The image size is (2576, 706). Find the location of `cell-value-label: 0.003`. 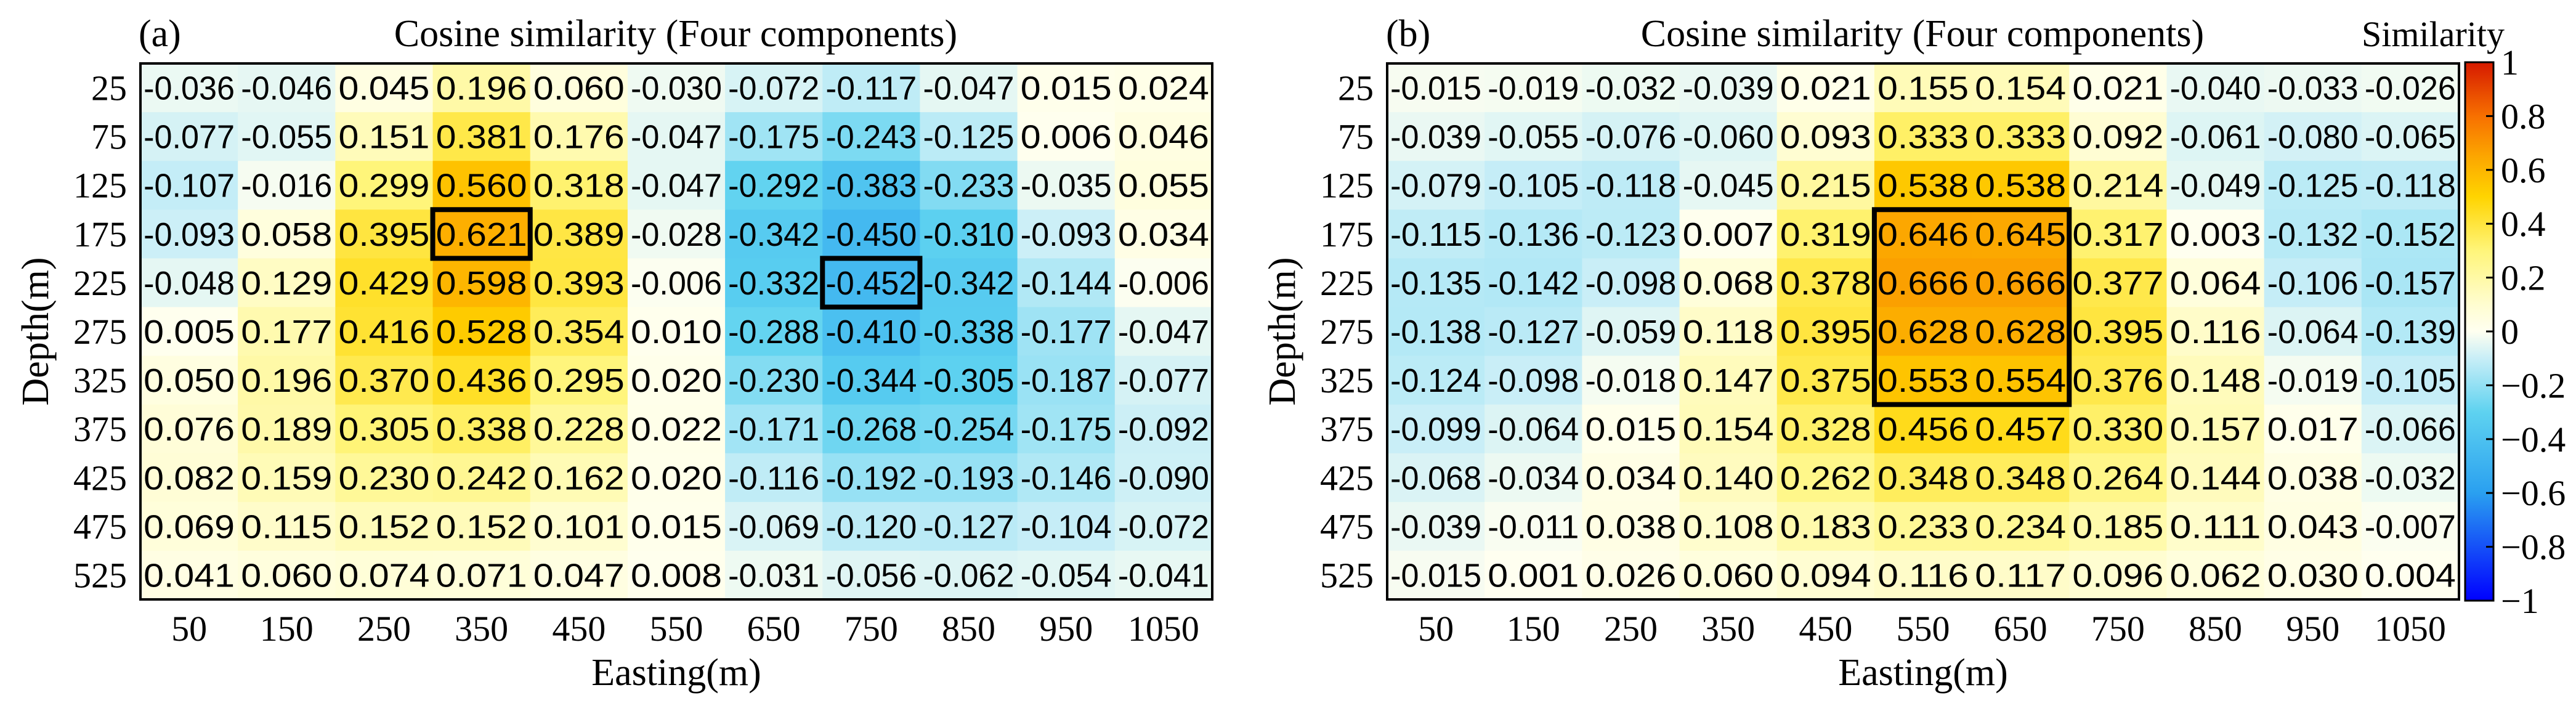

cell-value-label: 0.003 is located at coordinates (2215, 234).